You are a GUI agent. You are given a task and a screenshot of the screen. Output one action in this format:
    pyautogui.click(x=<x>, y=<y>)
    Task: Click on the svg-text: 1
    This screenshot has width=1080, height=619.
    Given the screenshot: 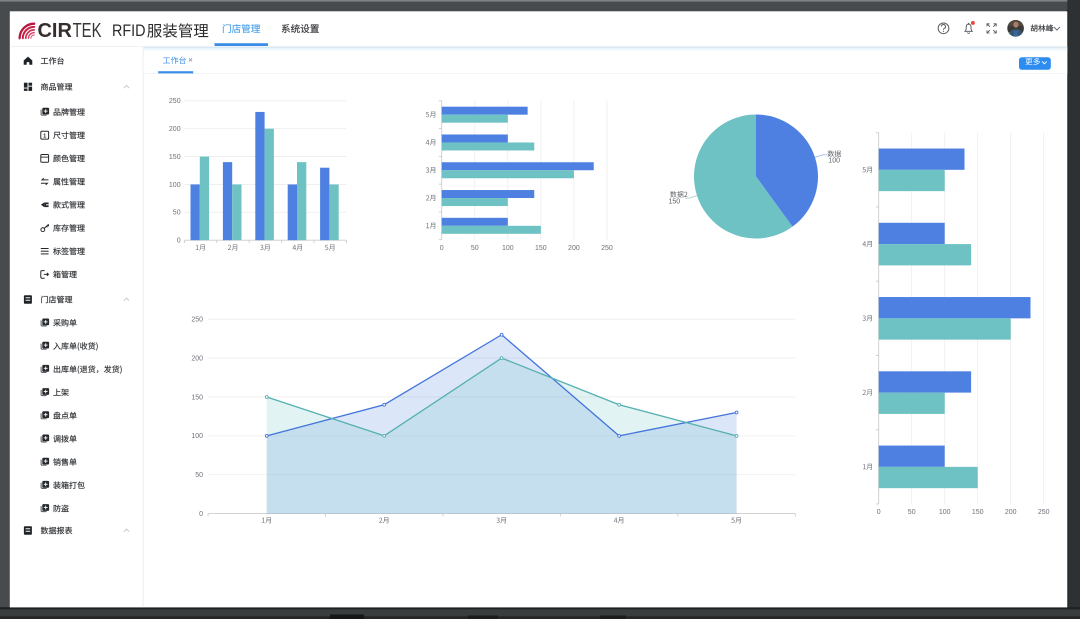 What is the action you would take?
    pyautogui.click(x=44, y=136)
    